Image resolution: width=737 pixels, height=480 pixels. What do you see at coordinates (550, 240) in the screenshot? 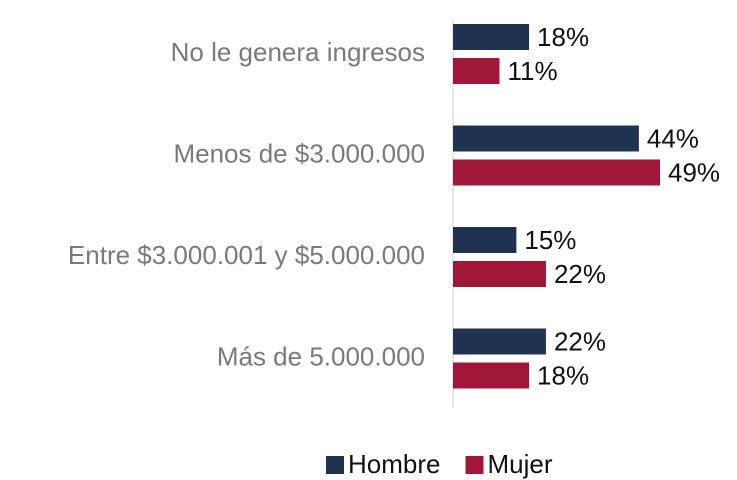
I see `value-label: 15%` at bounding box center [550, 240].